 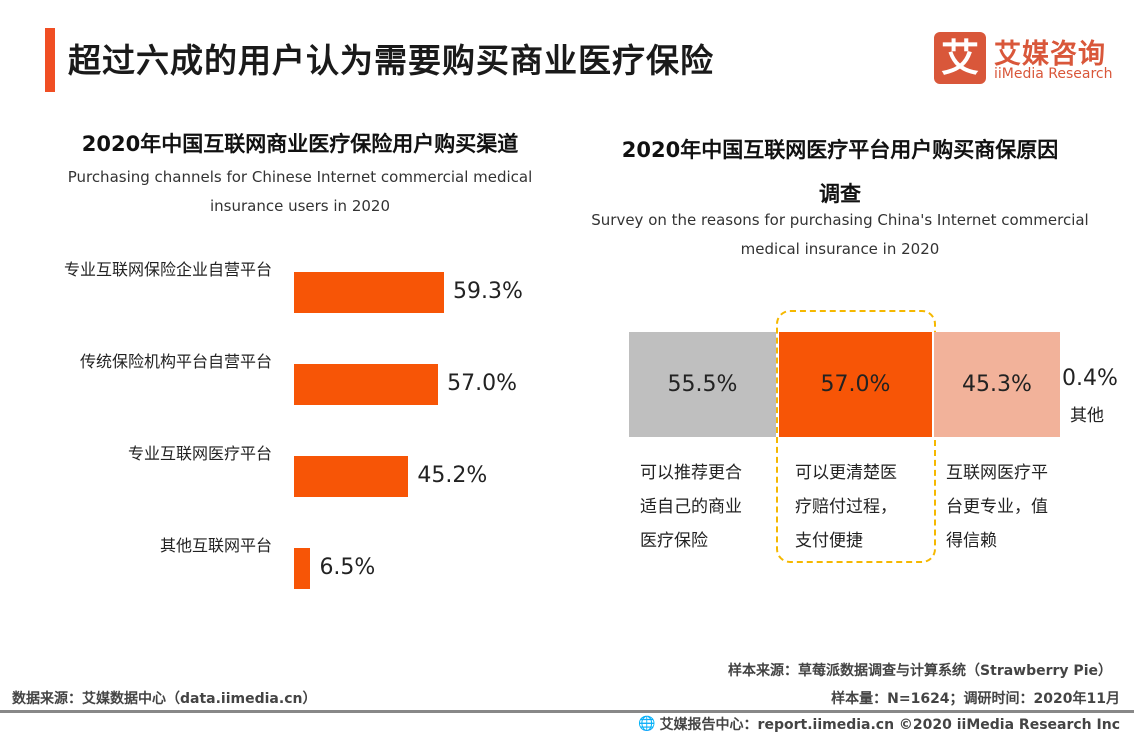 What do you see at coordinates (975, 699) in the screenshot?
I see `sample-size: 样本量：N=1624；调研时间：2020年11月` at bounding box center [975, 699].